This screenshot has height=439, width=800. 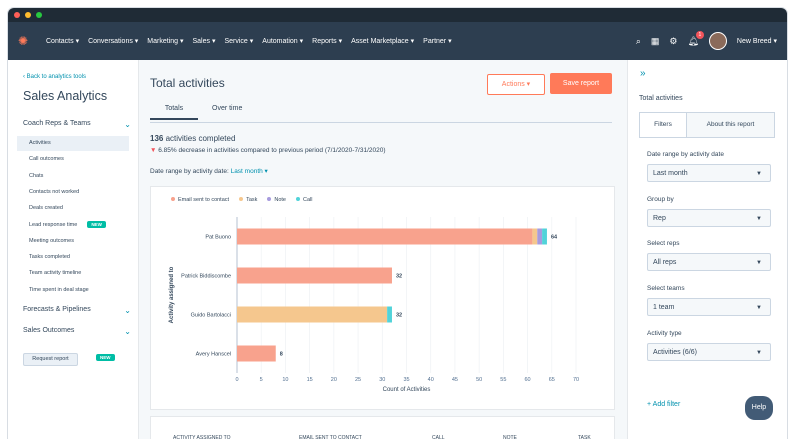 What do you see at coordinates (17, 15) in the screenshot?
I see `close-window-button` at bounding box center [17, 15].